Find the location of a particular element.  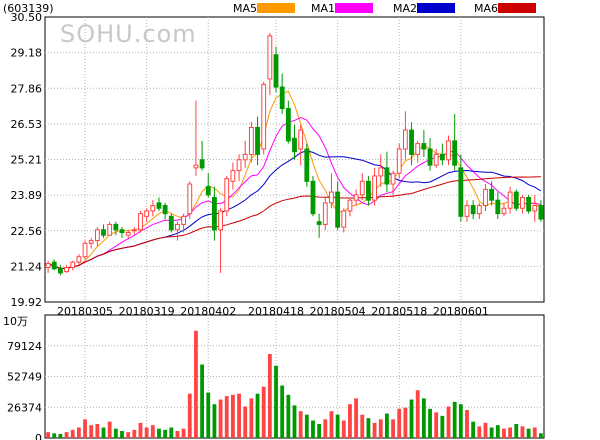

date-tick-label: 20180319 is located at coordinates (147, 311).